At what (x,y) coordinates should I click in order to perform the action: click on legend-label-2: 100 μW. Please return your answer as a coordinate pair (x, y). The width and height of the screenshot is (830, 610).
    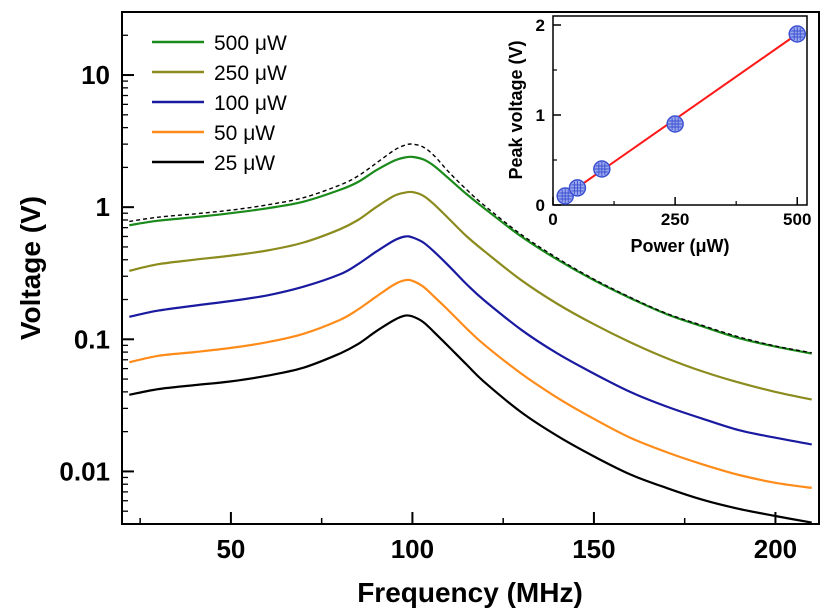
    Looking at the image, I should click on (250, 103).